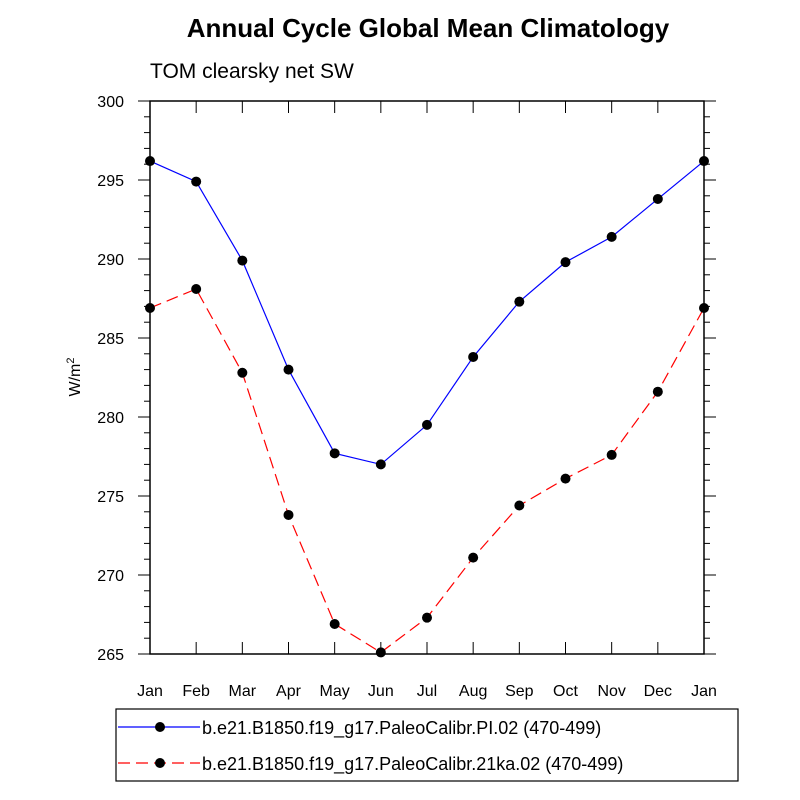  Describe the element at coordinates (196, 691) in the screenshot. I see `x-tick-label: Feb` at that location.